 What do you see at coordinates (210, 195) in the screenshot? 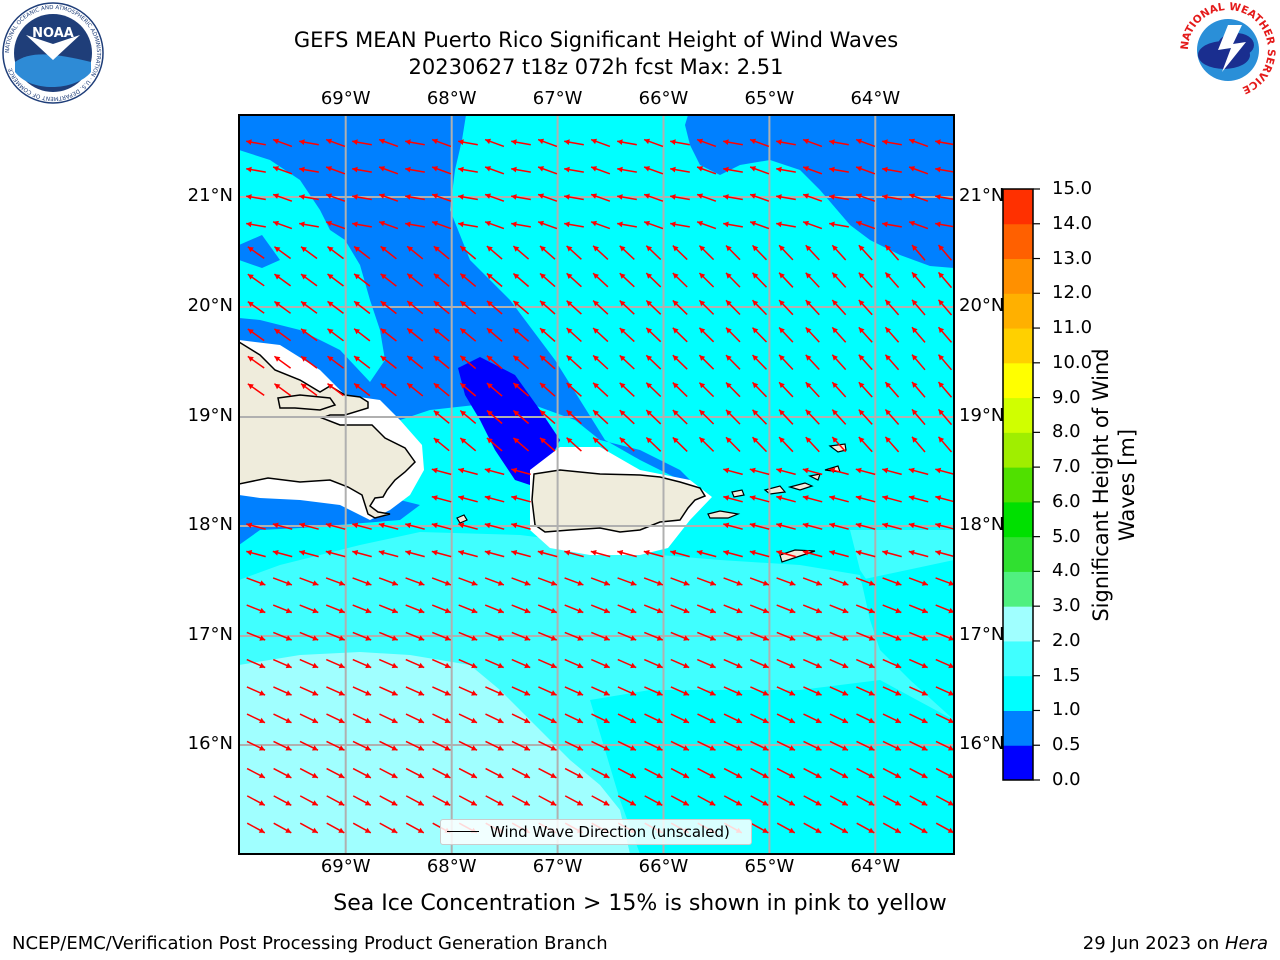
I see `latitude-label: 21°N` at bounding box center [210, 195].